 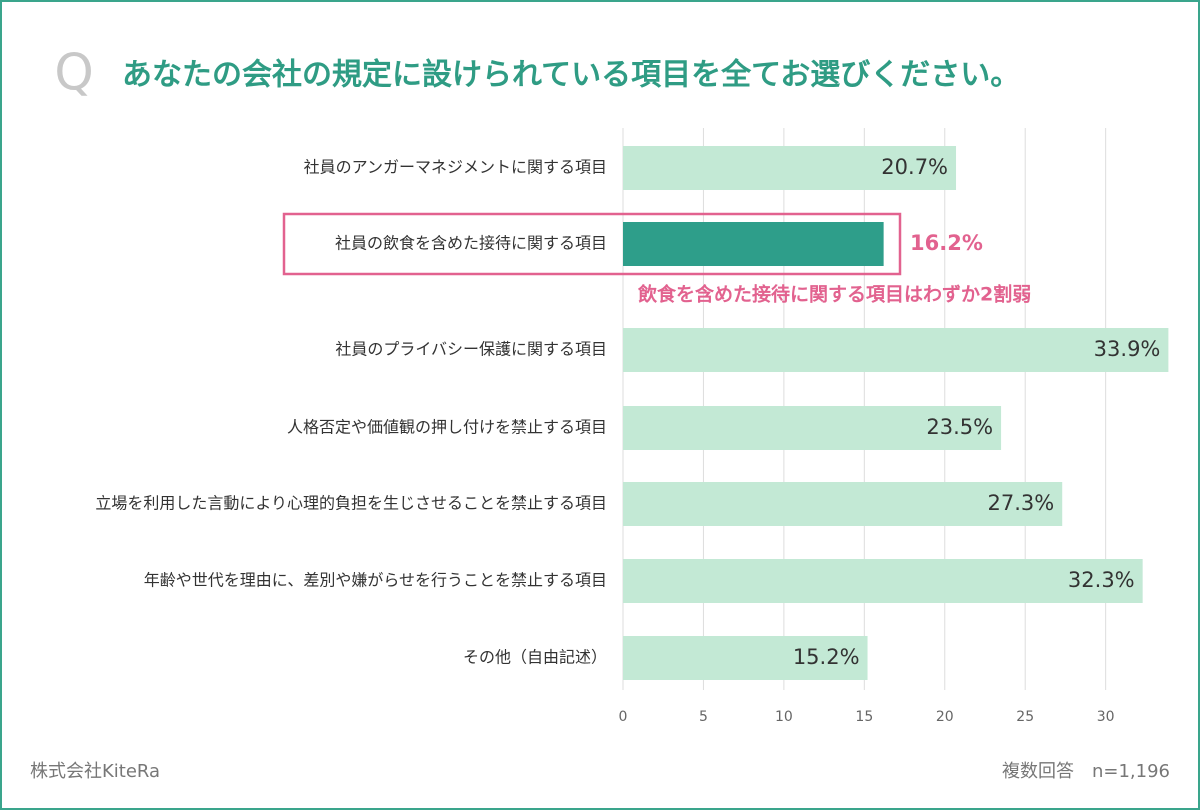 I want to click on category-label: その他（自由記述）, so click(x=535, y=657).